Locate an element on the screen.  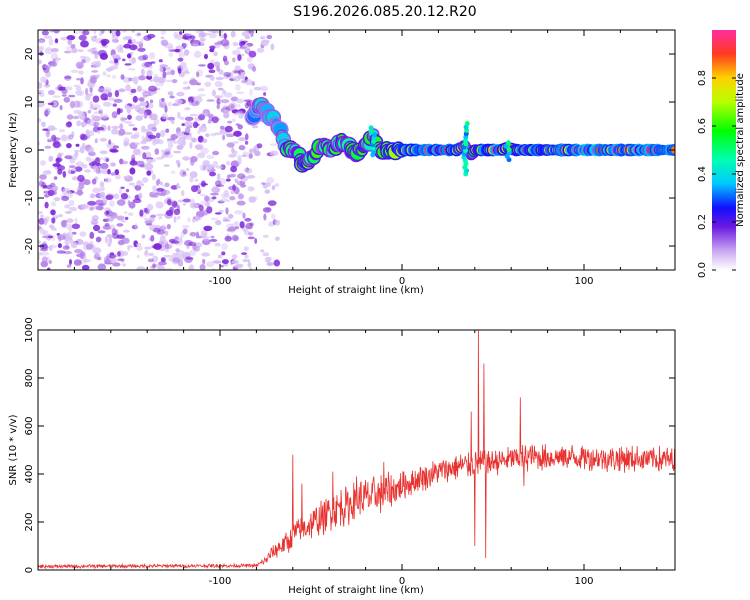
x-tick-label: 0 is located at coordinates (402, 281).